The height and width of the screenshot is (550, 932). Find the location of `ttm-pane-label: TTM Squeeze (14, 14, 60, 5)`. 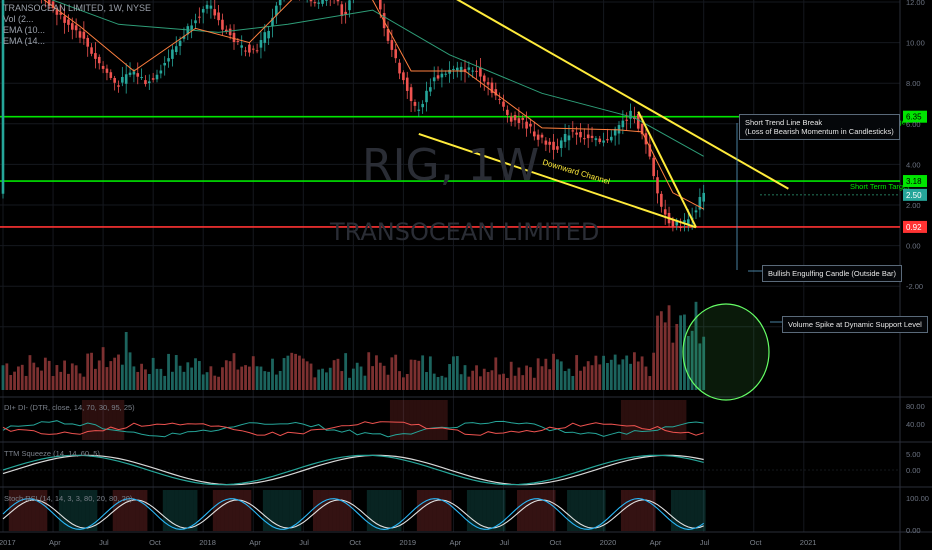

ttm-pane-label: TTM Squeeze (14, 14, 60, 5) is located at coordinates (52, 453).